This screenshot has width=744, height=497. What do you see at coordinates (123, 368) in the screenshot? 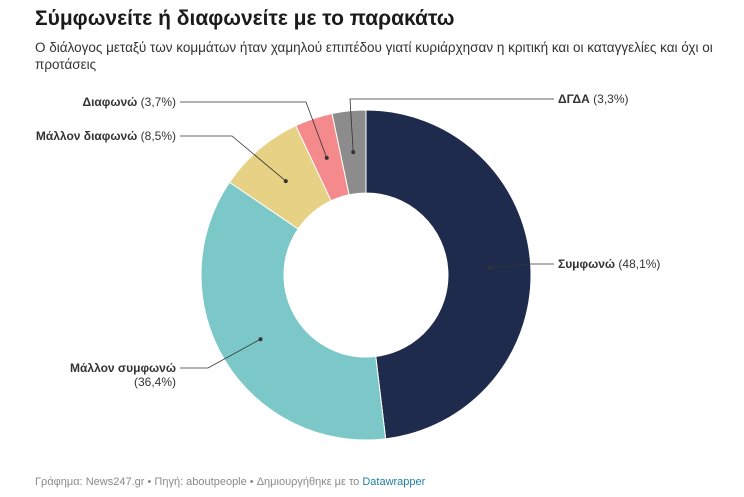
I see `slice-label-name-rather-agree: Μάλλον συμφωνώ` at bounding box center [123, 368].